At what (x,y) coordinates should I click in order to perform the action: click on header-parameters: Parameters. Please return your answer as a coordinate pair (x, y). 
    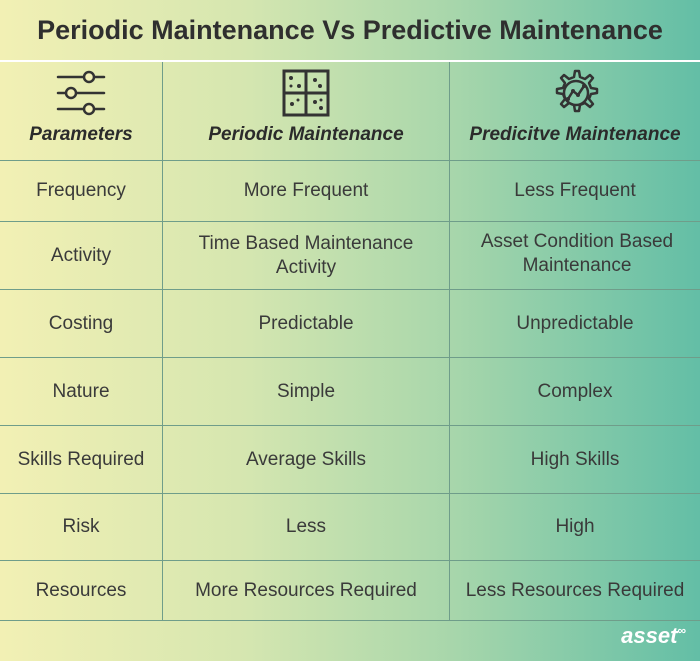
    Looking at the image, I should click on (81, 111).